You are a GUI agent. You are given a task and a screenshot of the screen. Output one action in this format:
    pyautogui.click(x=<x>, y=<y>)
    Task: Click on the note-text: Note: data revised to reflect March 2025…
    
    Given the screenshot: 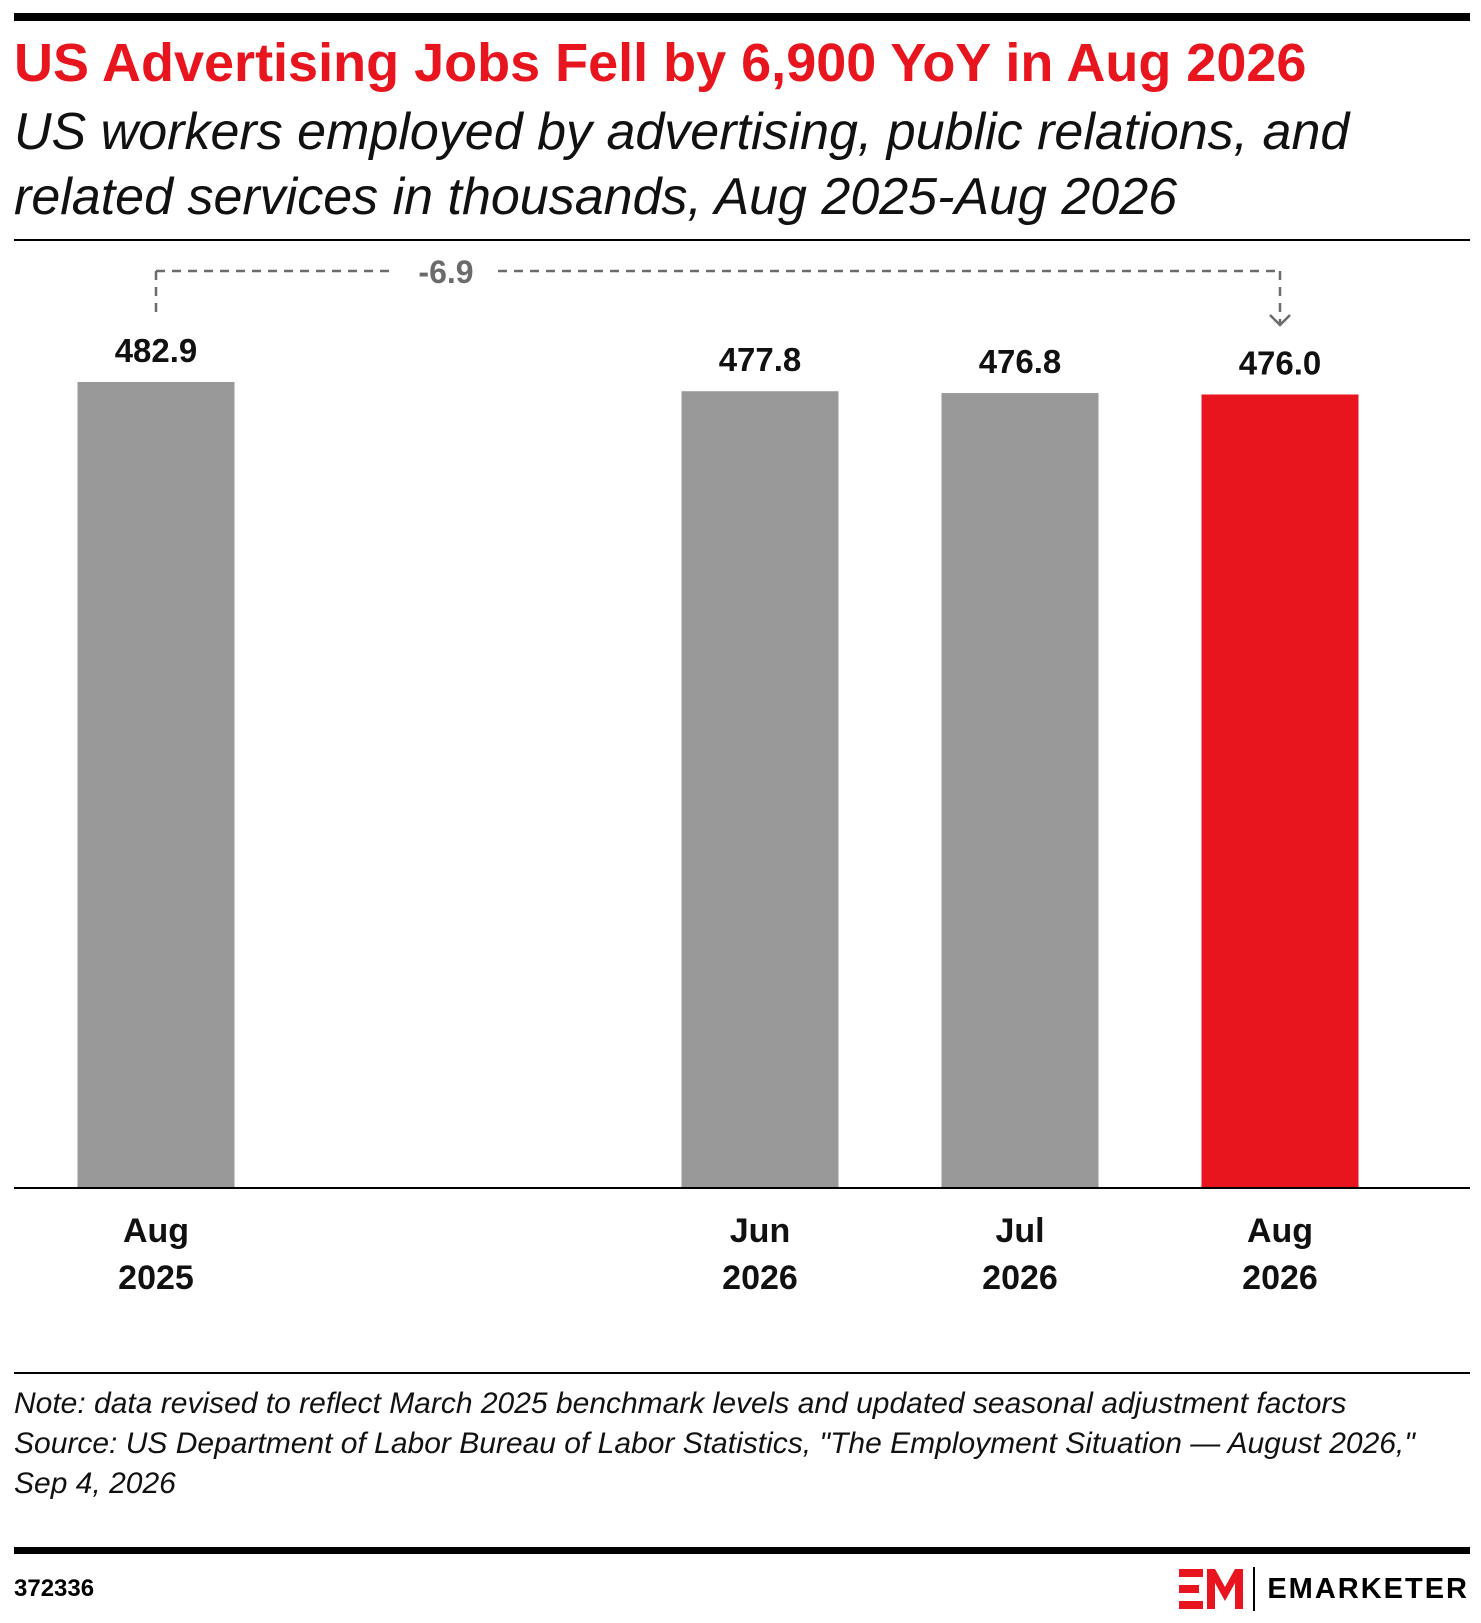 What is the action you would take?
    pyautogui.click(x=680, y=1403)
    